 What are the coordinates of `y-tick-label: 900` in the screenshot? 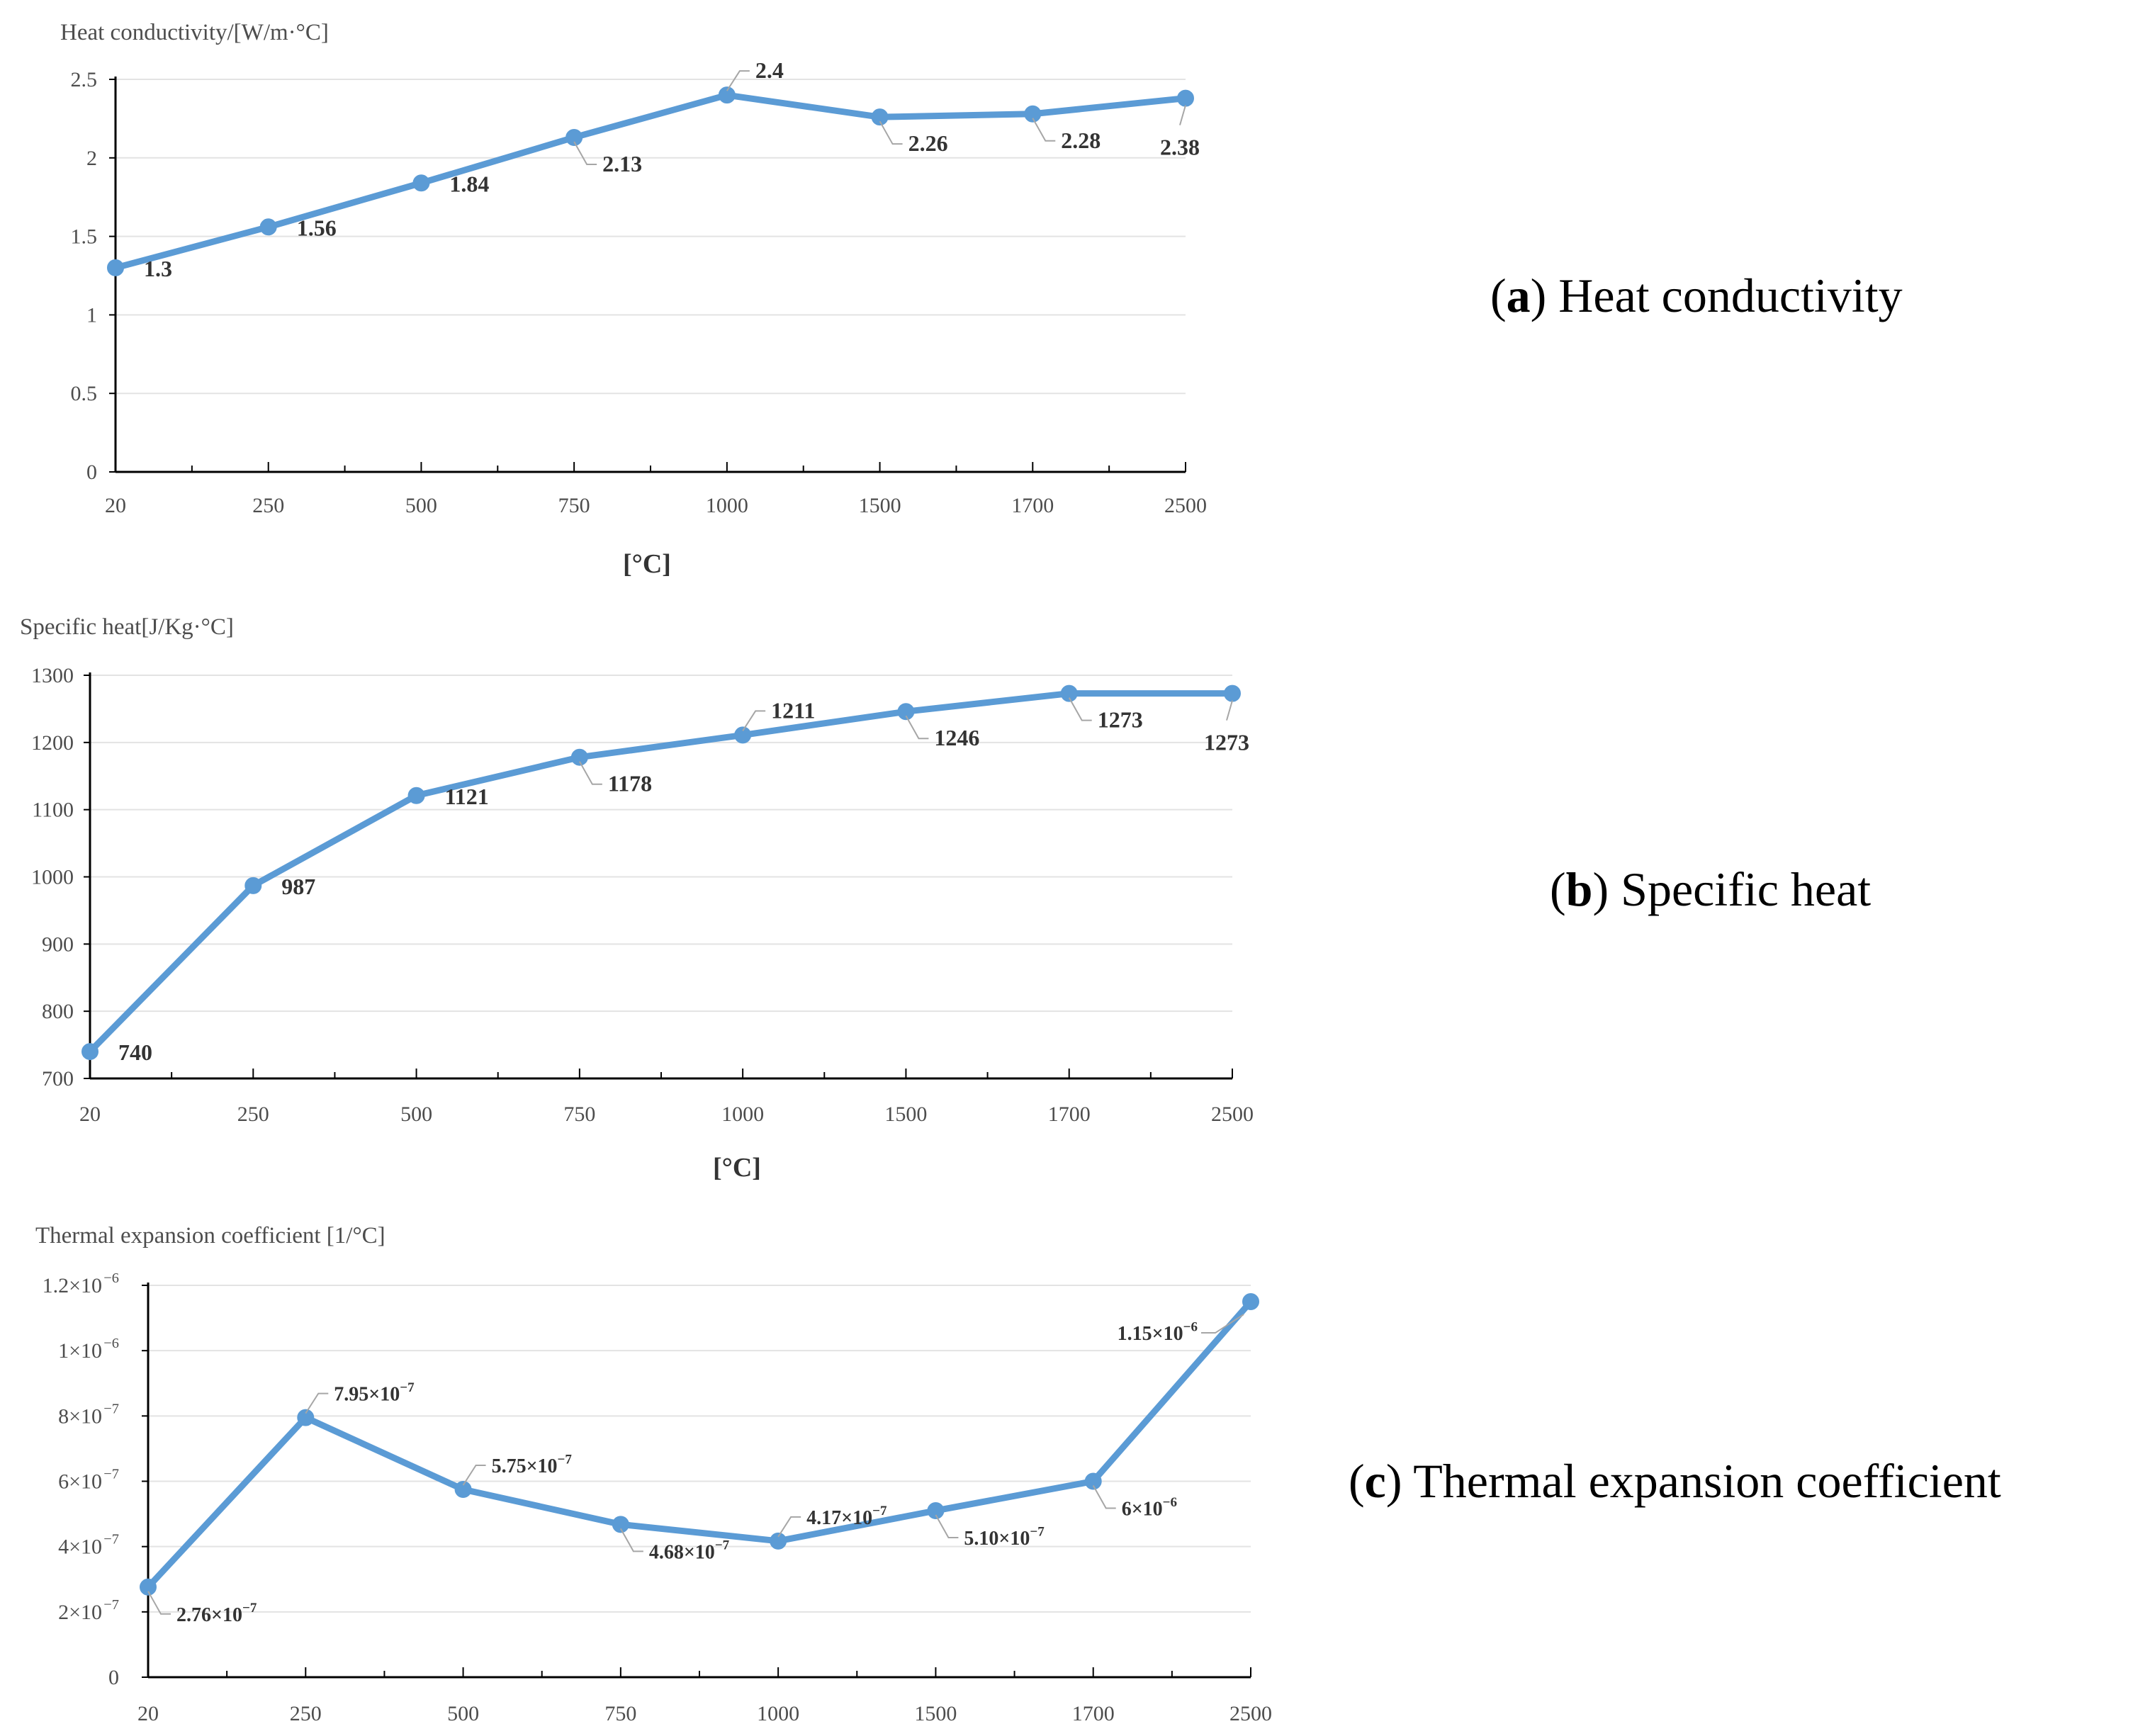 It's located at (58, 944).